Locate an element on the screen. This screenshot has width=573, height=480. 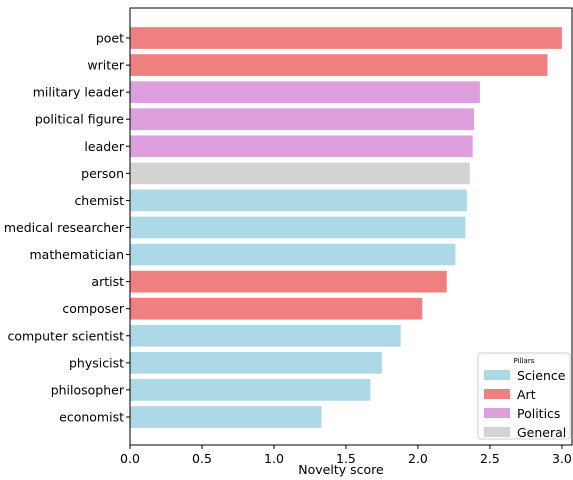
x-tick-label: 1.0 is located at coordinates (274, 458).